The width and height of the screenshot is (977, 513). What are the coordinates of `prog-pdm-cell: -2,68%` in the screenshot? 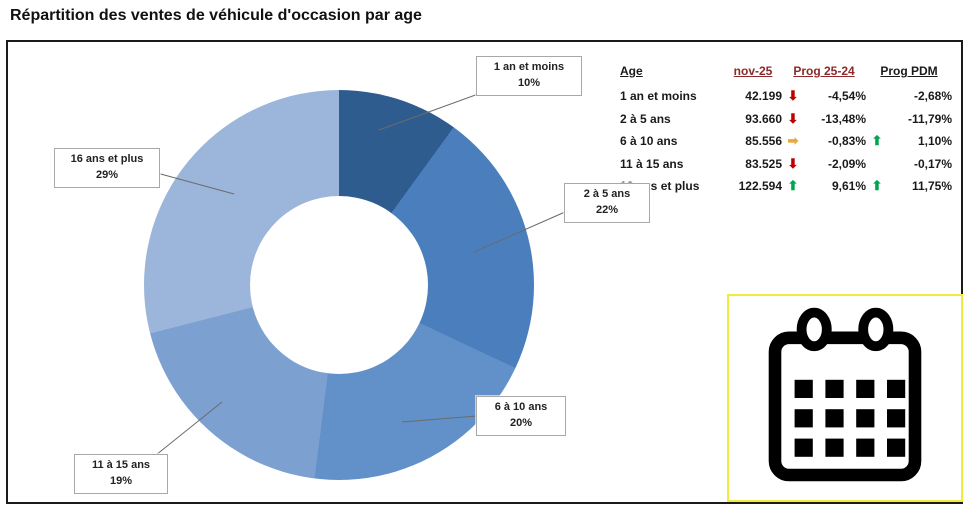 It's located at (932, 96).